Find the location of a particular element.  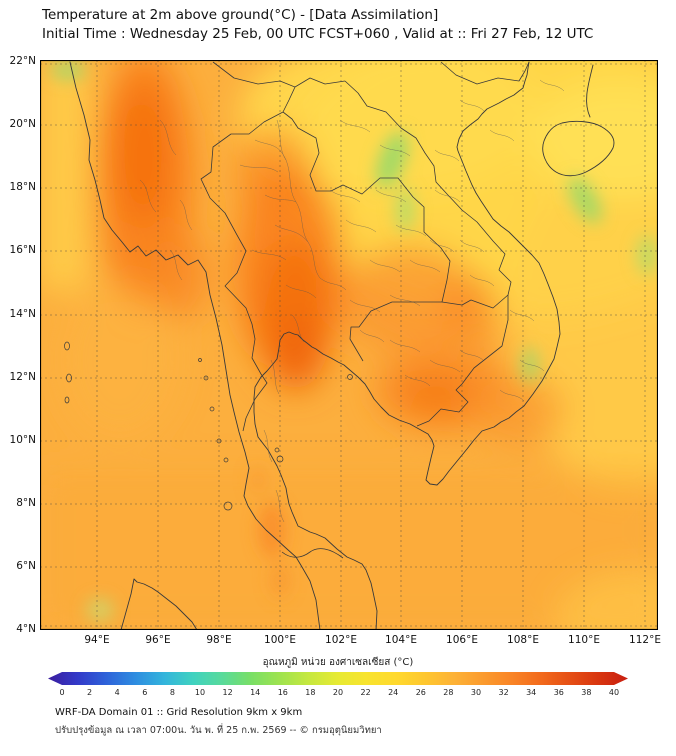

colorbar-tick-label: 32 is located at coordinates (503, 692).